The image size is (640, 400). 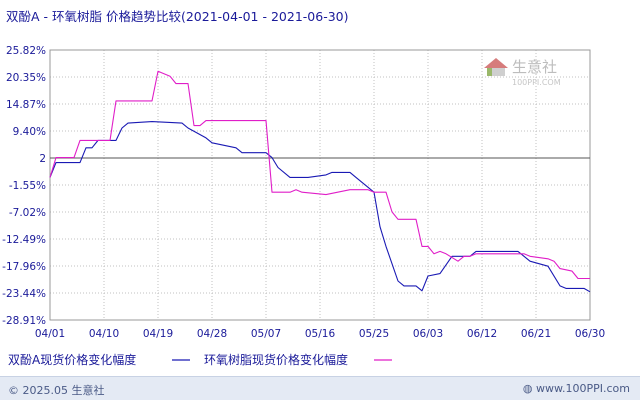 I want to click on x-tick-label: 06/21, so click(x=536, y=334).